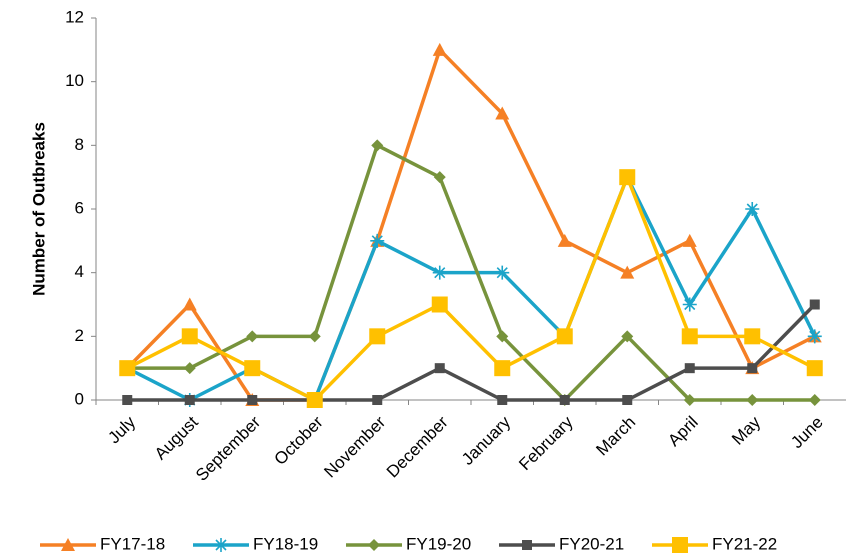 The height and width of the screenshot is (558, 852). I want to click on x-tick-label: March, so click(615, 436).